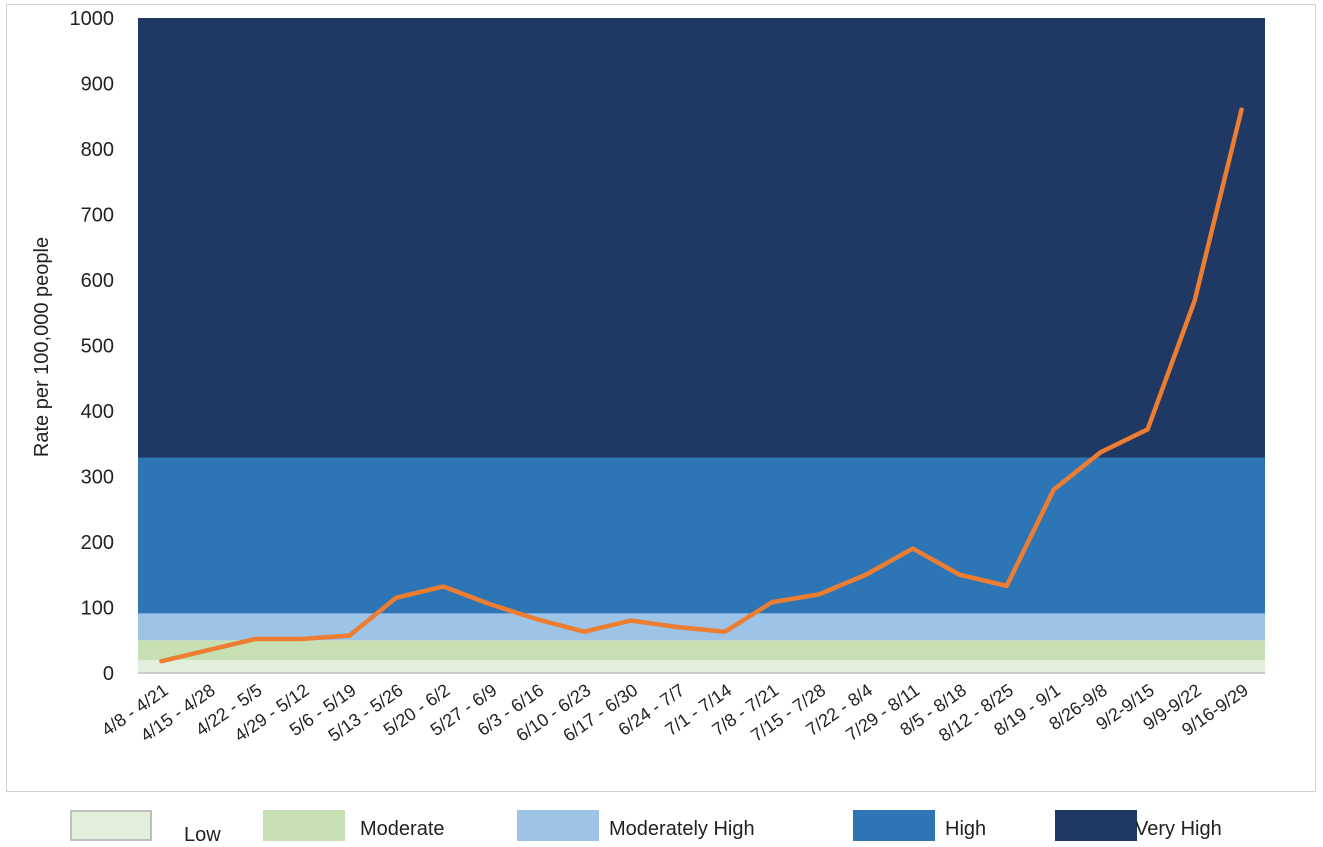  What do you see at coordinates (42, 347) in the screenshot?
I see `y-axis-label: Rate per 100,000 people` at bounding box center [42, 347].